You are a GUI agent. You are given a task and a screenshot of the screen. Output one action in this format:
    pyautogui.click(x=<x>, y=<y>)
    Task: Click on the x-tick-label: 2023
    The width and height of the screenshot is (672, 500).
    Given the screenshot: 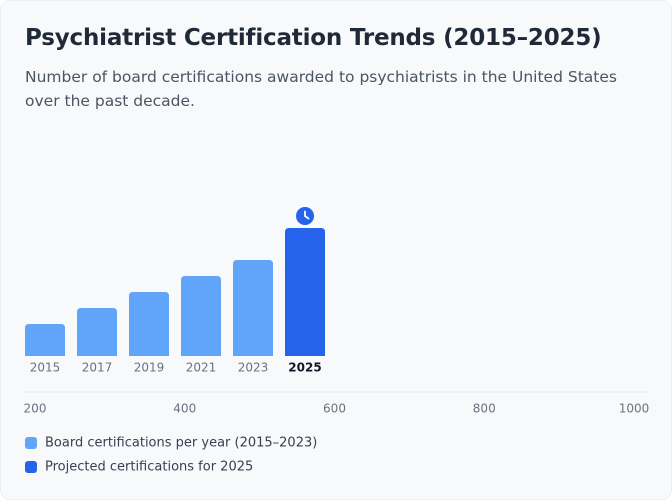 What is the action you would take?
    pyautogui.click(x=253, y=368)
    